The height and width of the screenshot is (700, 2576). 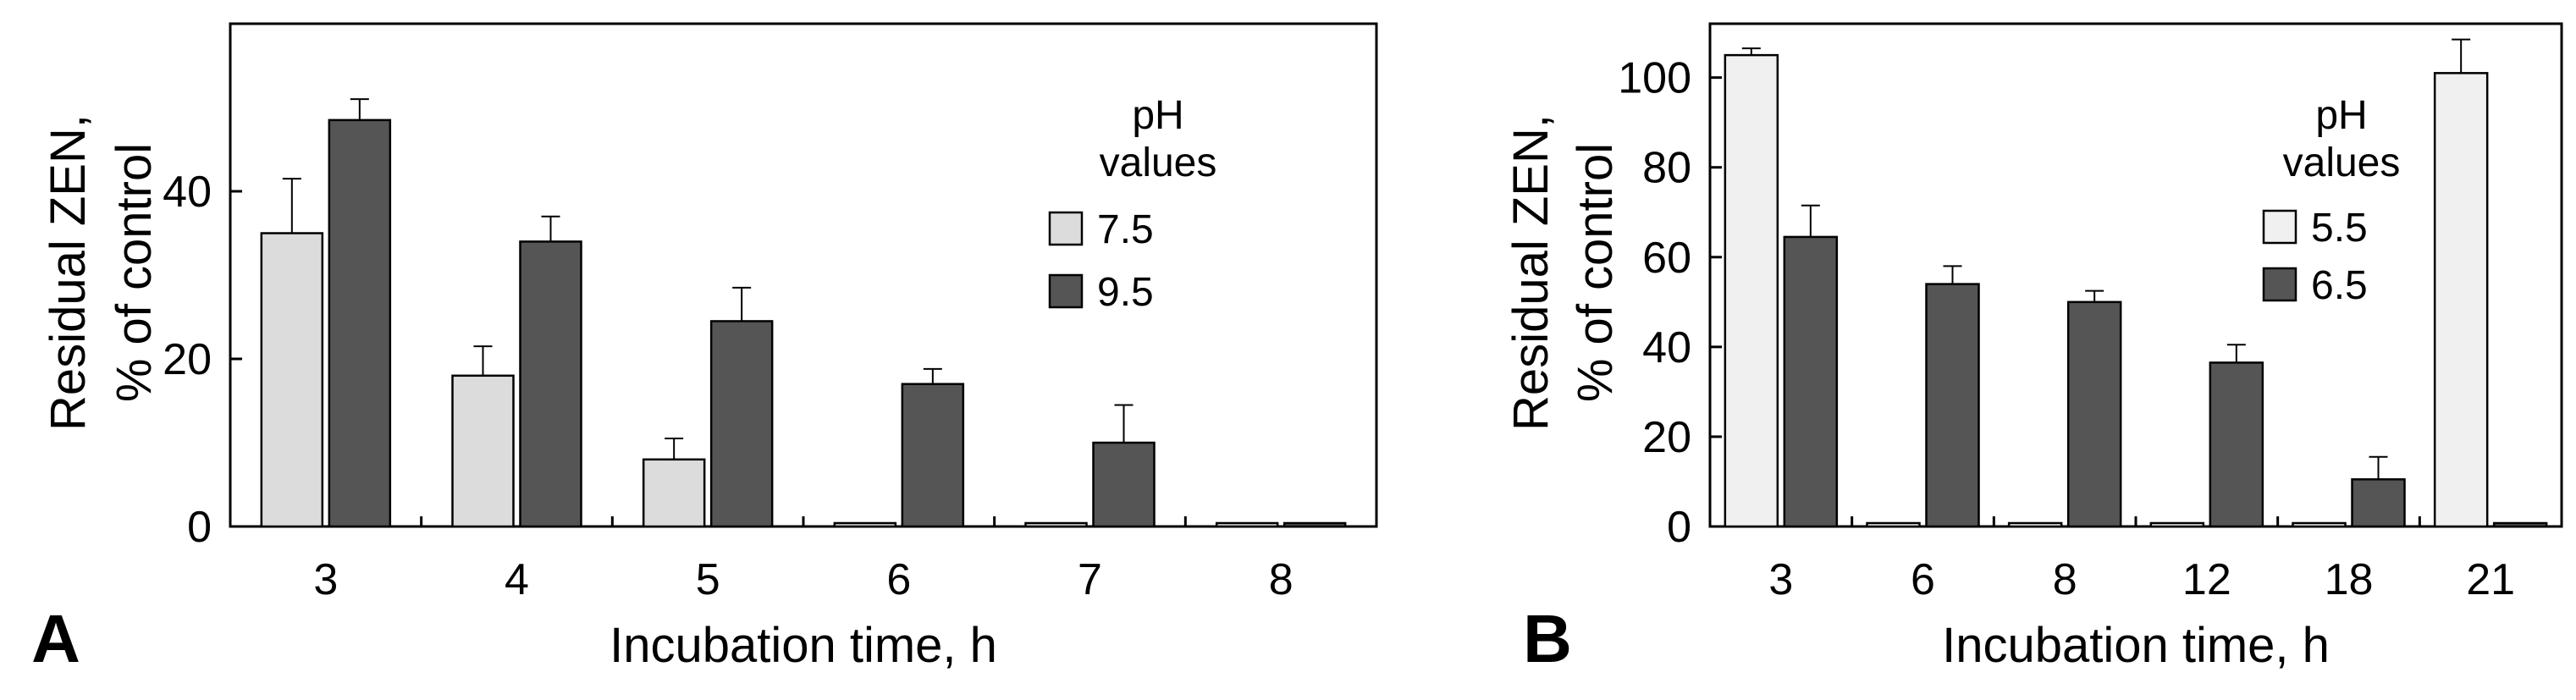 What do you see at coordinates (1667, 258) in the screenshot?
I see `y-tick-label: 60` at bounding box center [1667, 258].